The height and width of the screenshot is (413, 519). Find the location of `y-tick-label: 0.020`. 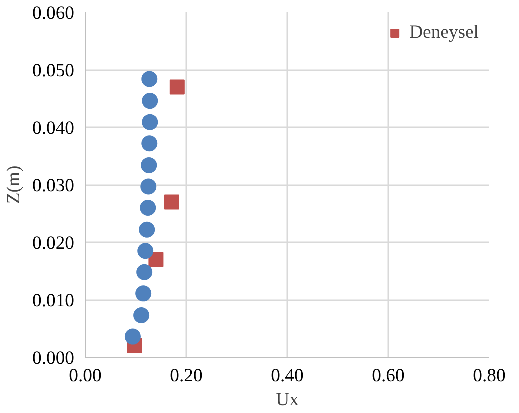

y-tick-label: 0.020 is located at coordinates (53, 243).